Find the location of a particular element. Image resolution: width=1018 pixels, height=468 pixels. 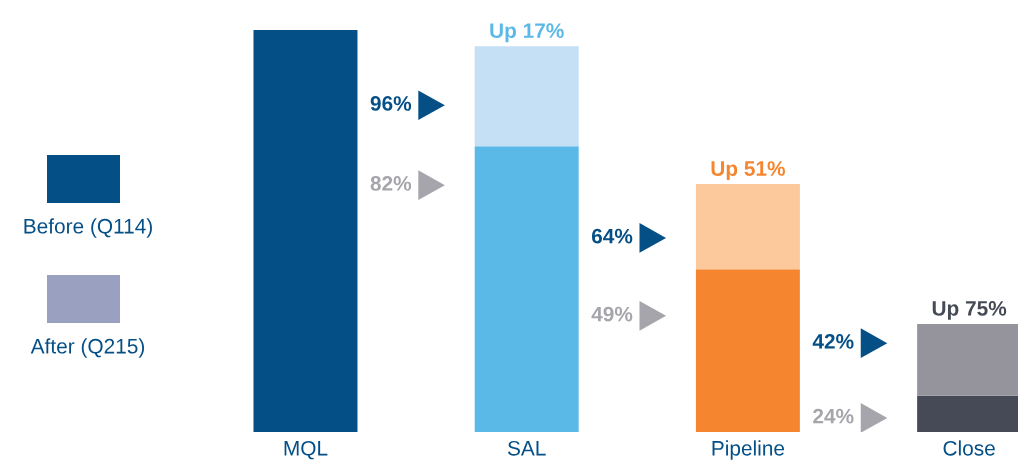

annotation: 96% is located at coordinates (391, 103).